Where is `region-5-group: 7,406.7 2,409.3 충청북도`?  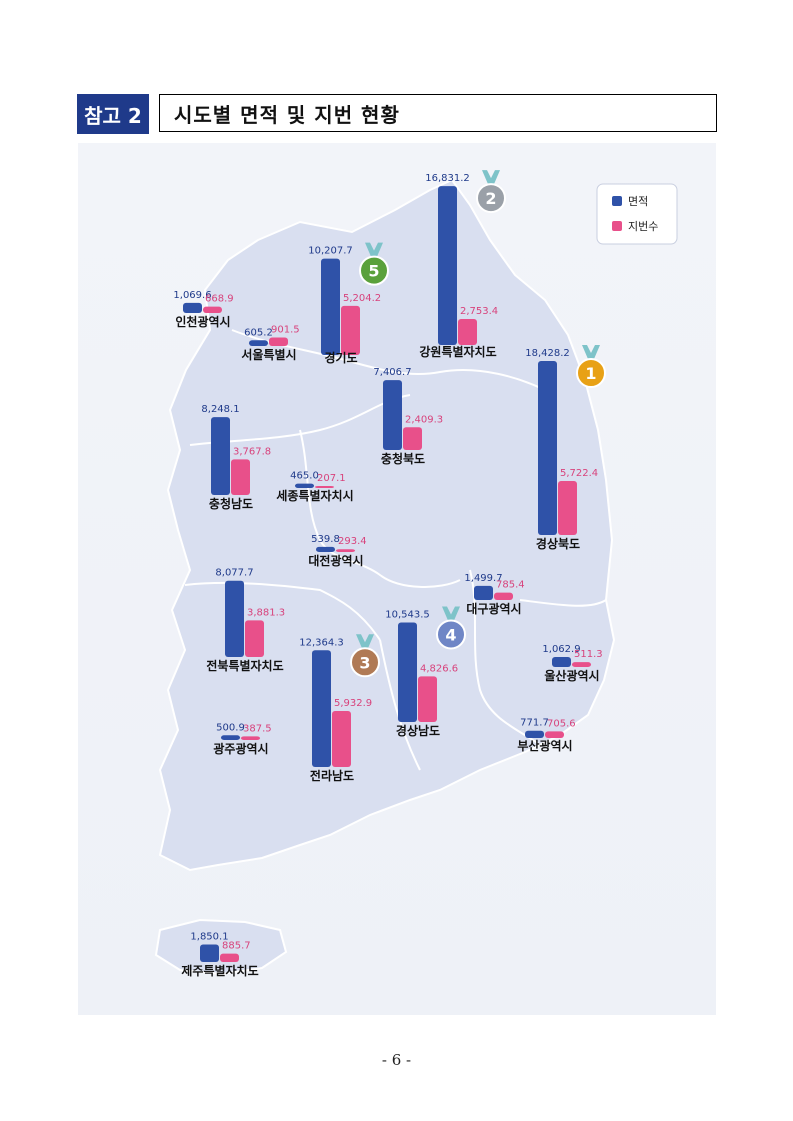 region-5-group: 7,406.7 2,409.3 충청북도 is located at coordinates (408, 416).